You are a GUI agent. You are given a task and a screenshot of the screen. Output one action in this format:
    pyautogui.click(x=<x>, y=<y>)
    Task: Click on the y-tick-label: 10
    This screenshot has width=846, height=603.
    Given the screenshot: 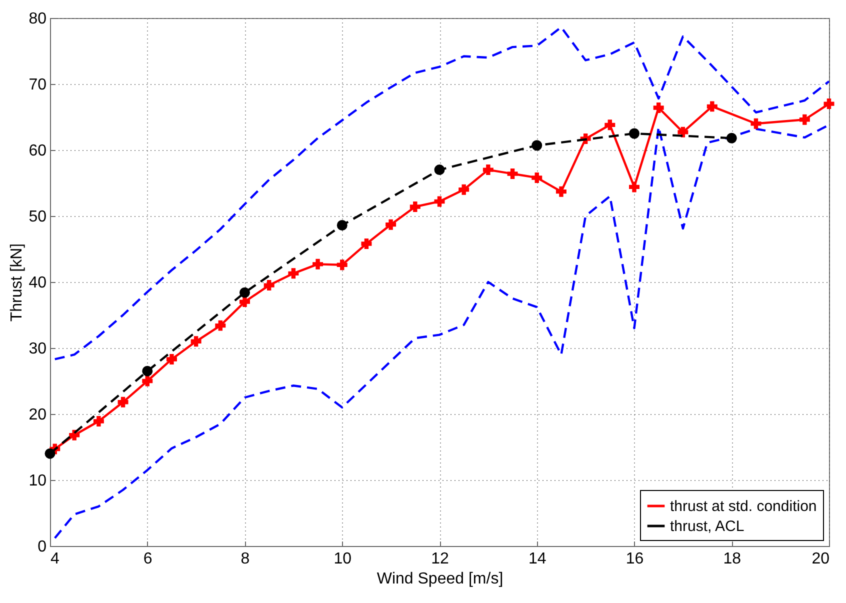 What is the action you would take?
    pyautogui.click(x=37, y=481)
    